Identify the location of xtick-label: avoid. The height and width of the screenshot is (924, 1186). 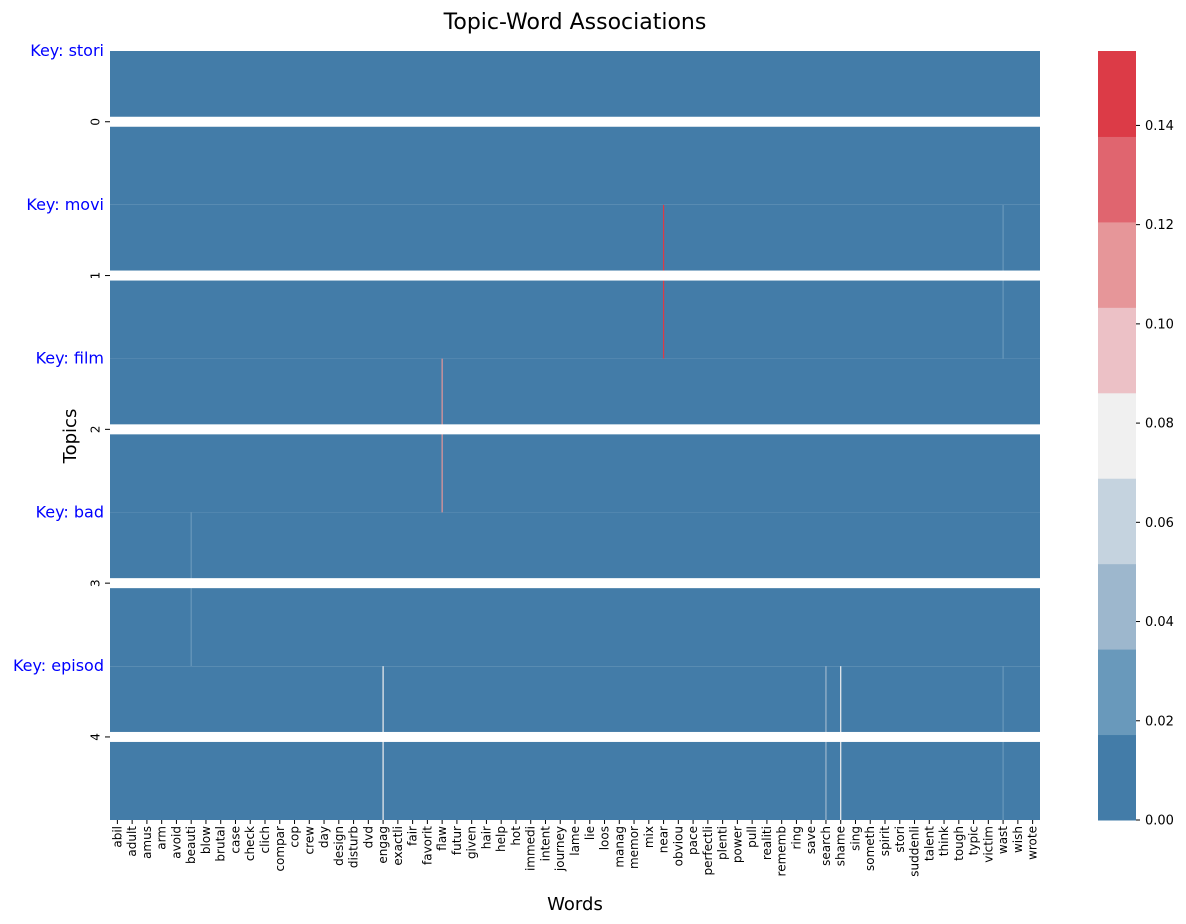
(176, 842).